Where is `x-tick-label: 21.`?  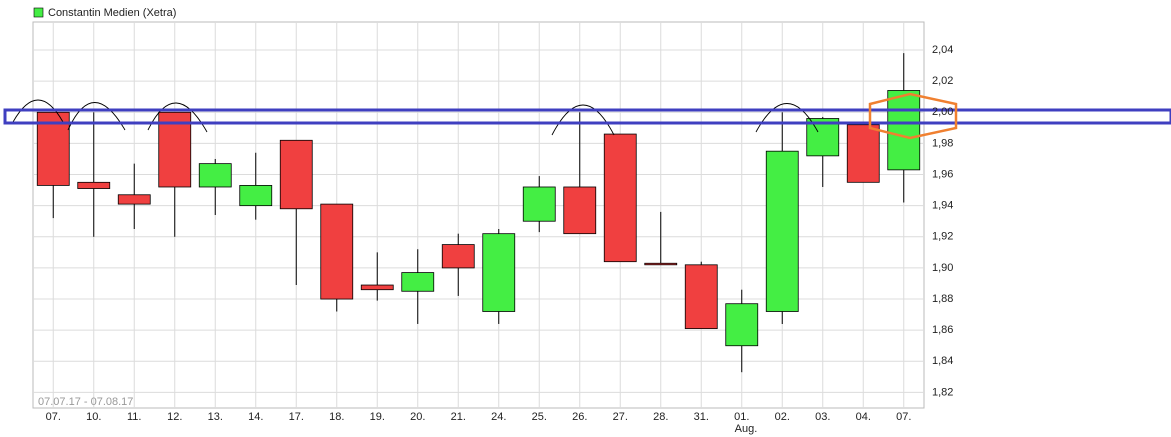 x-tick-label: 21. is located at coordinates (458, 417).